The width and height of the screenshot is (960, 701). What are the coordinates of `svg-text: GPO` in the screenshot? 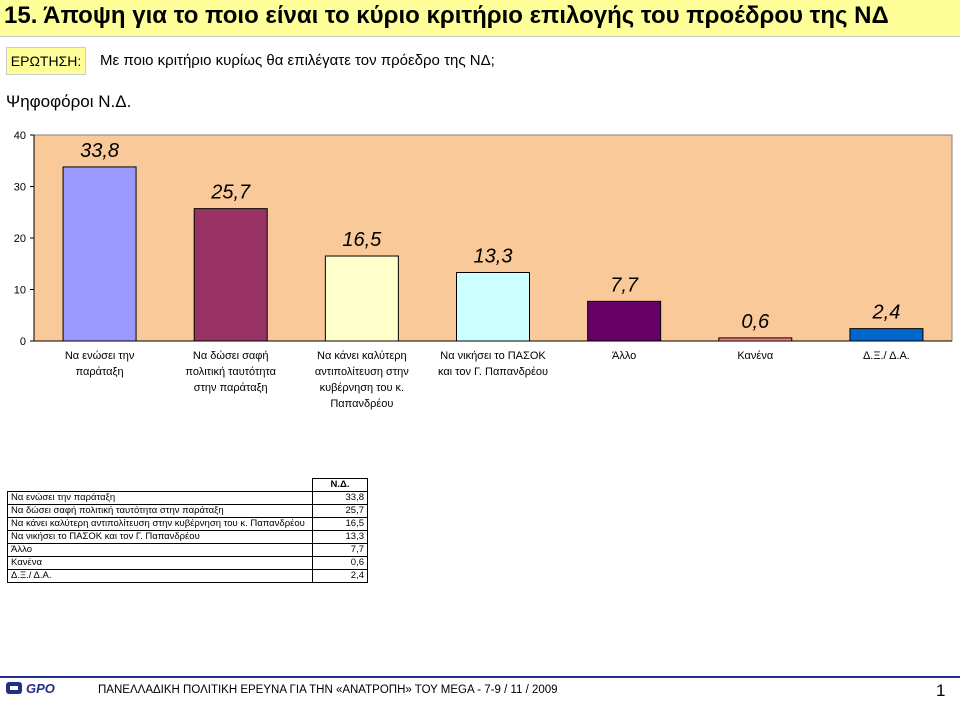 It's located at (40, 688).